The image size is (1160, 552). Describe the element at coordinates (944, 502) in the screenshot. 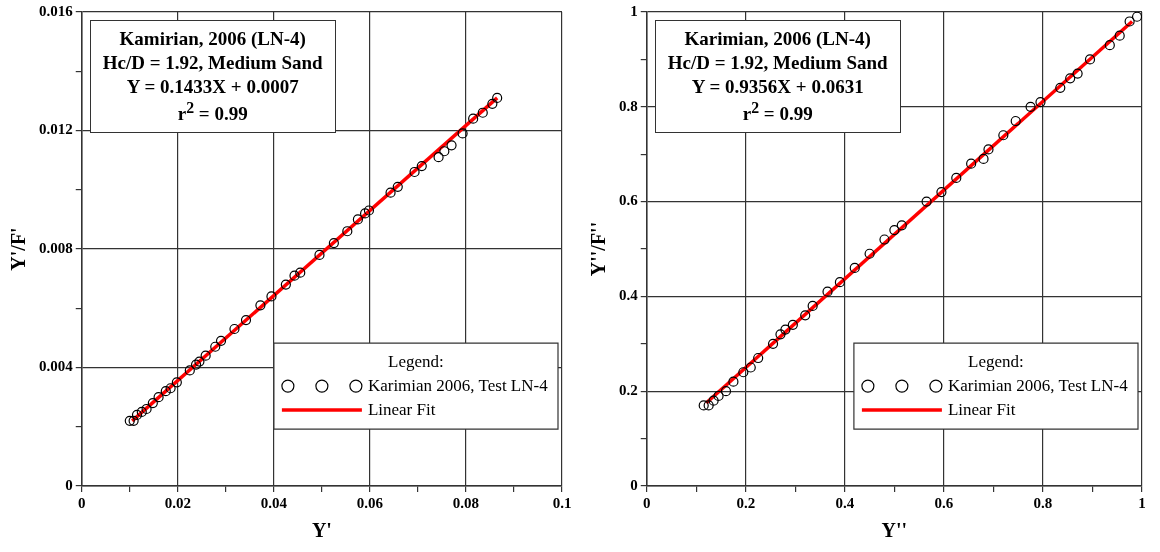

I see `x-tick-label: 0.6` at that location.